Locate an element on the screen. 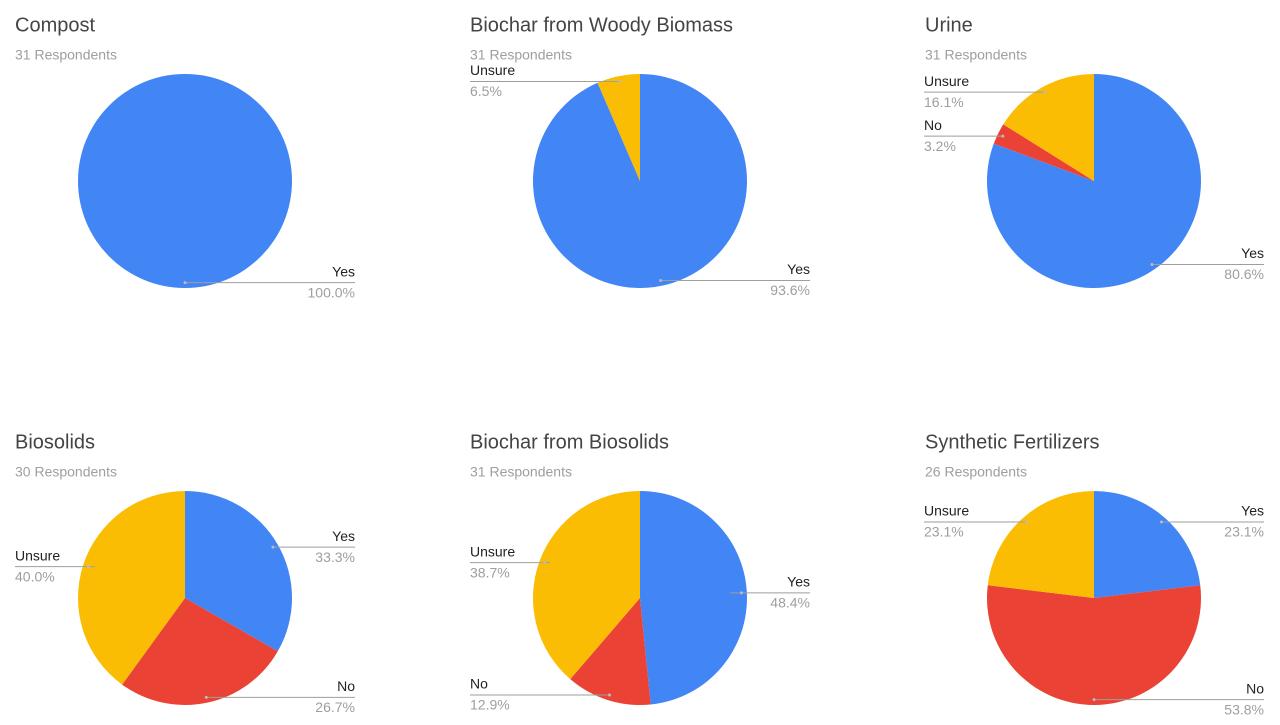  slice-value-label: 40.0% is located at coordinates (35, 576).